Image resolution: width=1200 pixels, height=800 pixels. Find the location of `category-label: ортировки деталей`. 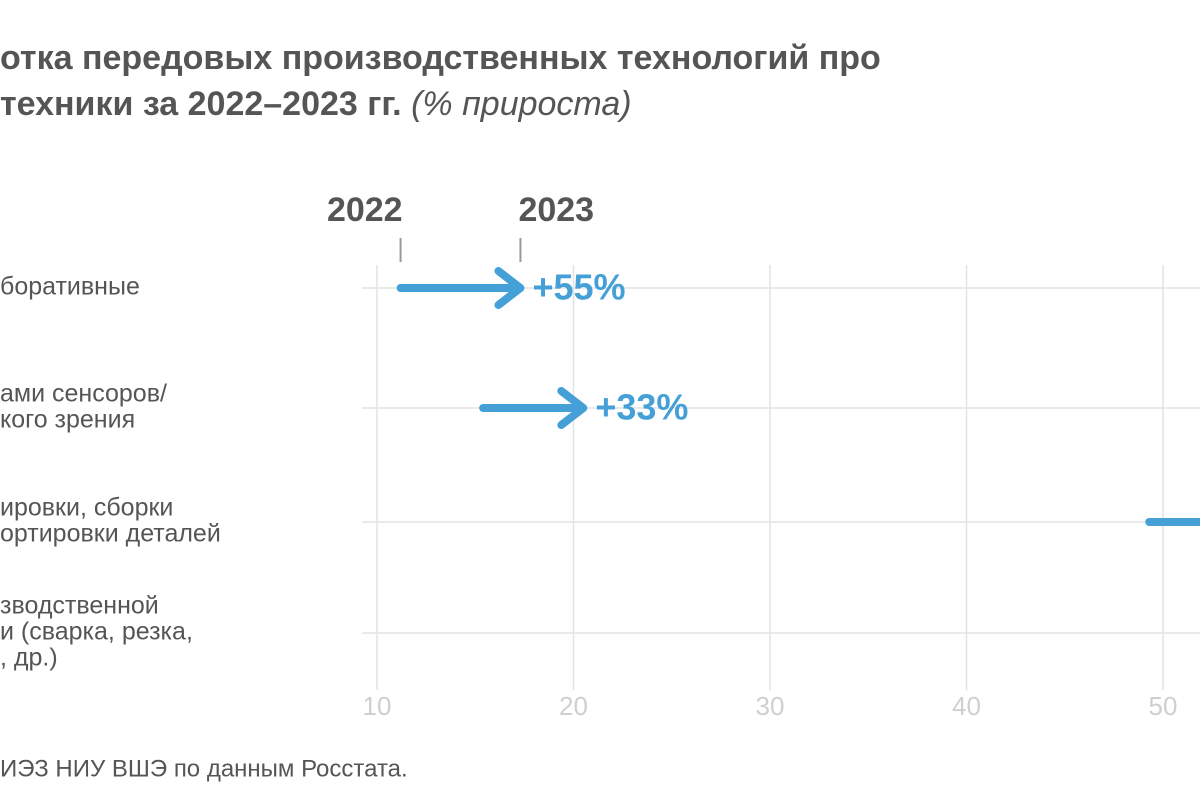

category-label: ортировки деталей is located at coordinates (110, 534).